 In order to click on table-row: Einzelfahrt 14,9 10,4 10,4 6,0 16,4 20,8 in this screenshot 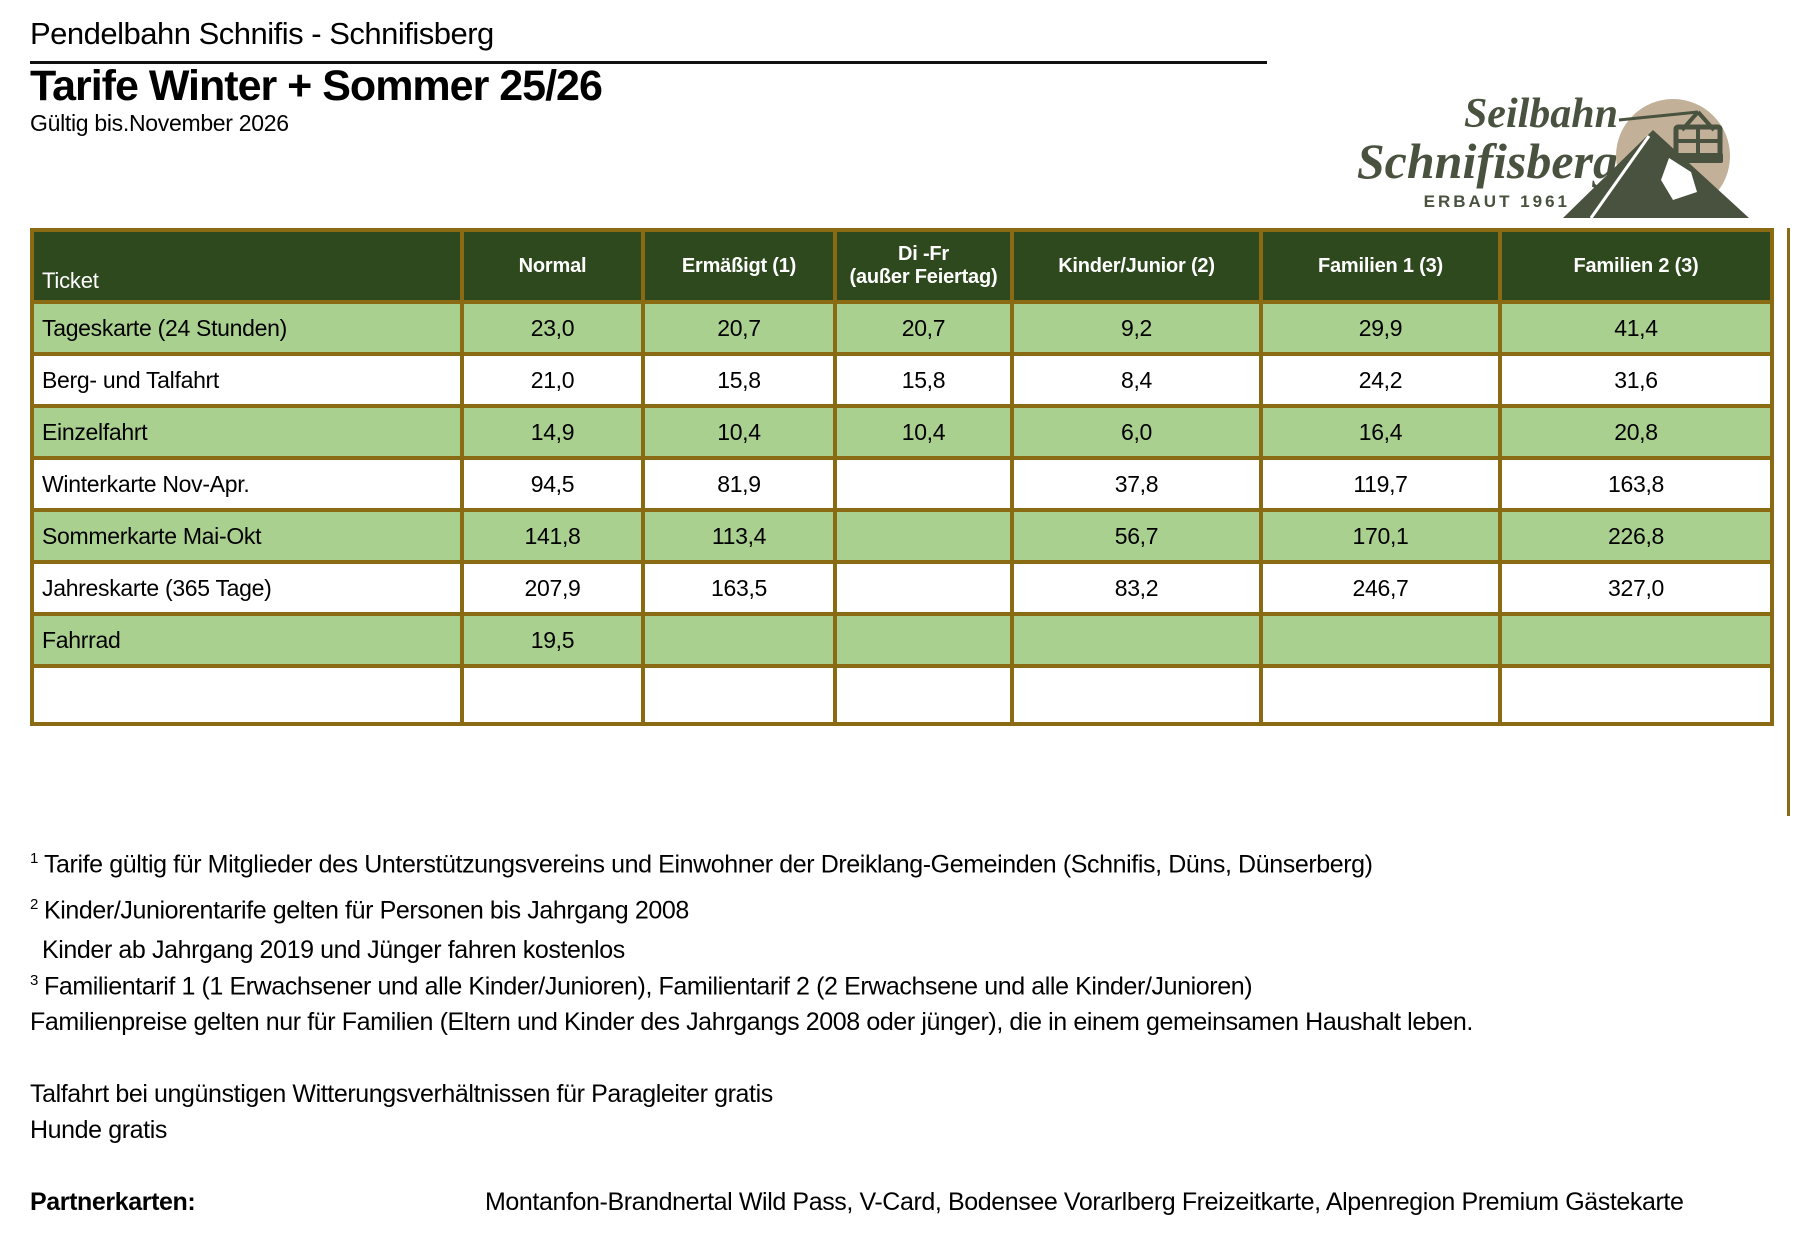, I will do `click(902, 432)`.